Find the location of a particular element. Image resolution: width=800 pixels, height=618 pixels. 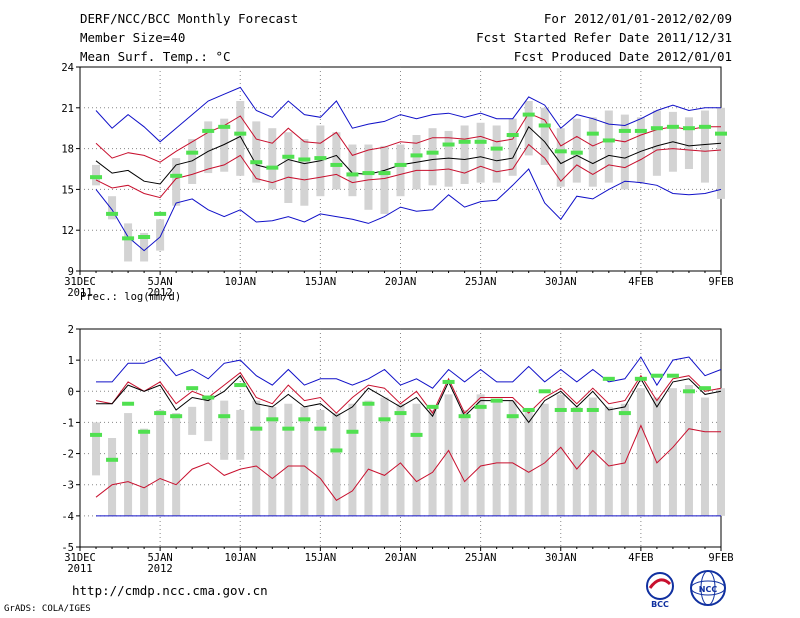

temp-y-tick-label: 12 is located at coordinates (67, 231).